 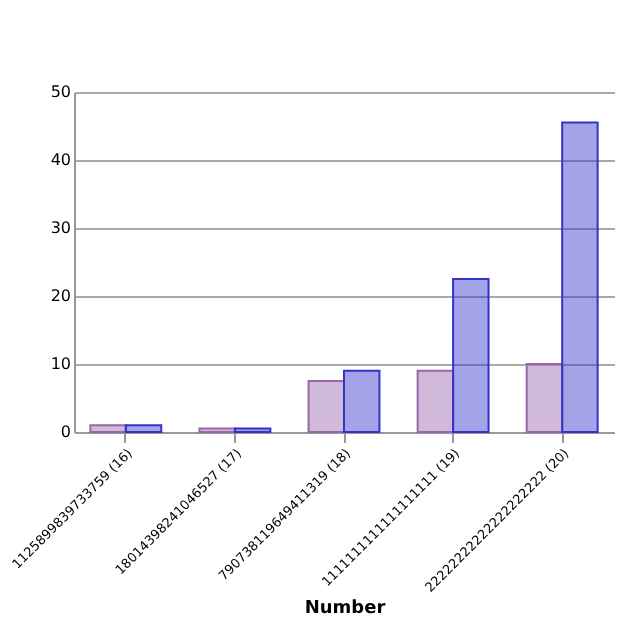 I want to click on y-tick-label: 20, so click(x=60, y=296).